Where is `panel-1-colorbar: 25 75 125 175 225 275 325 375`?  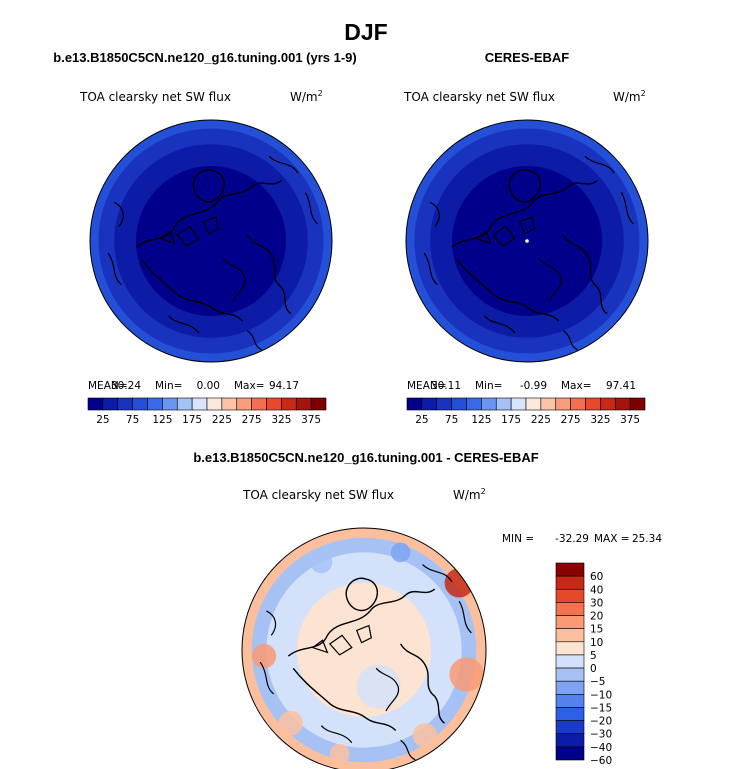 panel-1-colorbar: 25 75 125 175 225 275 325 375 is located at coordinates (207, 411).